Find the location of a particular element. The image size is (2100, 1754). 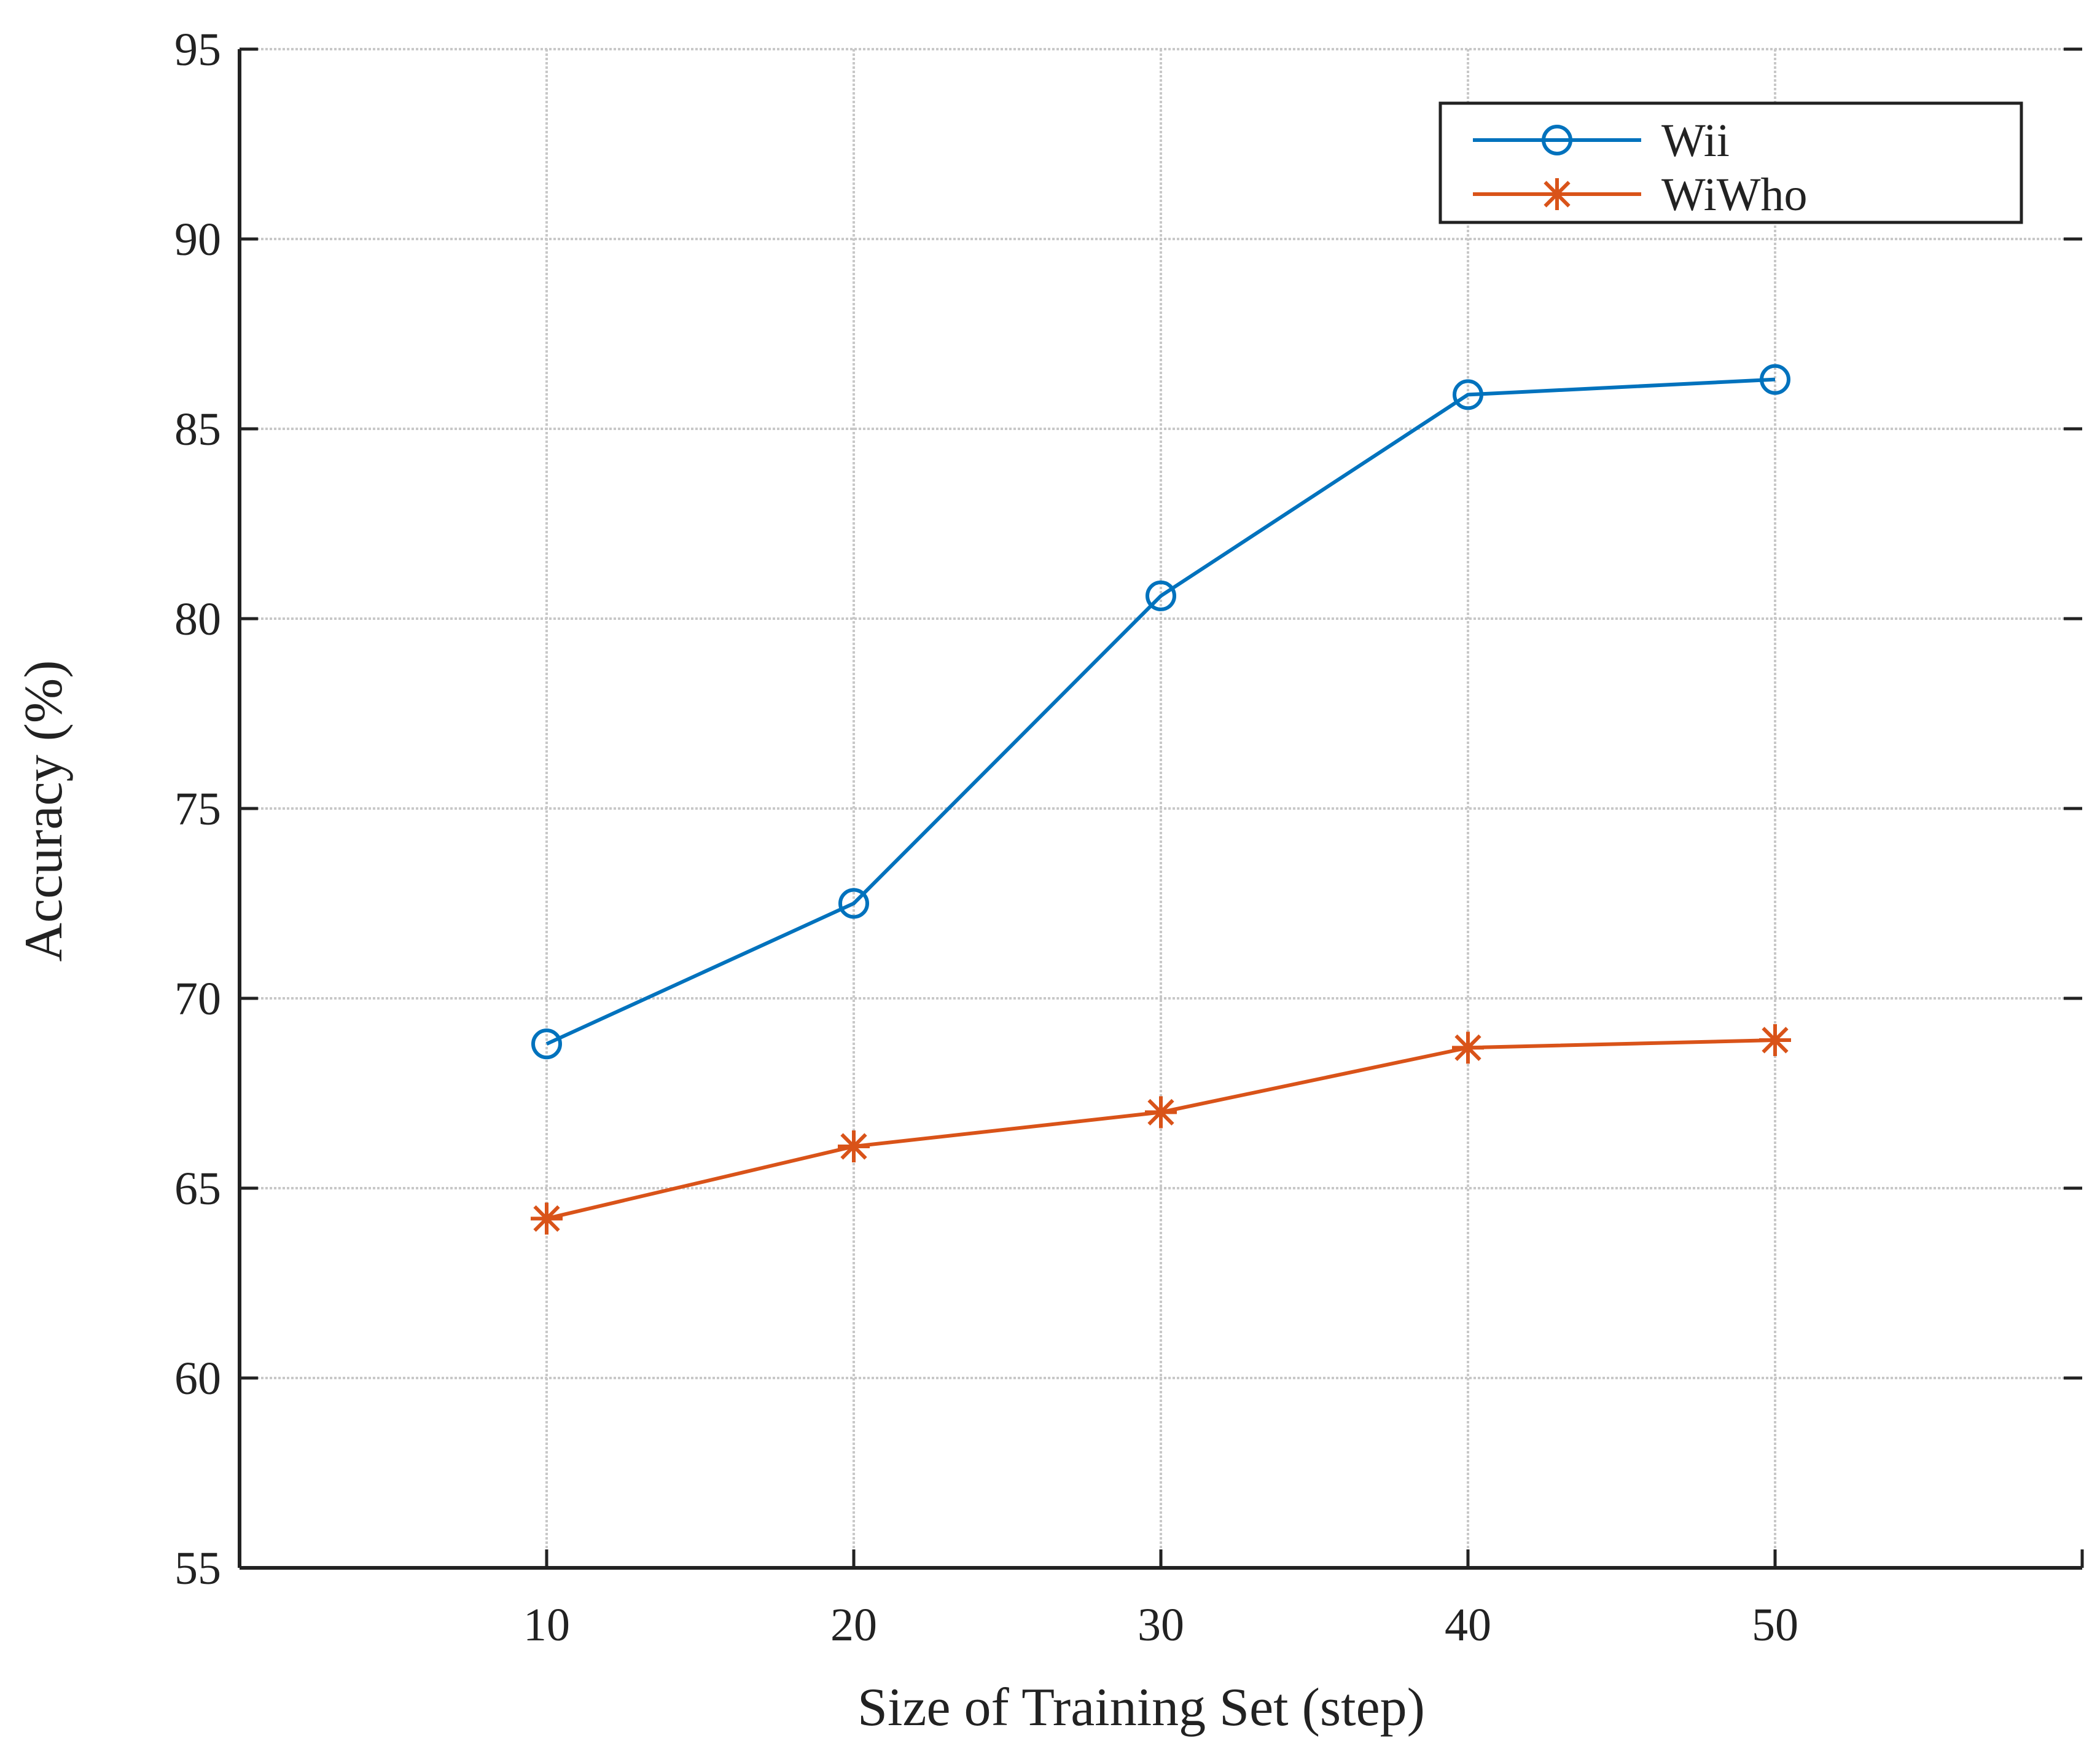

legend-box is located at coordinates (1730, 162).